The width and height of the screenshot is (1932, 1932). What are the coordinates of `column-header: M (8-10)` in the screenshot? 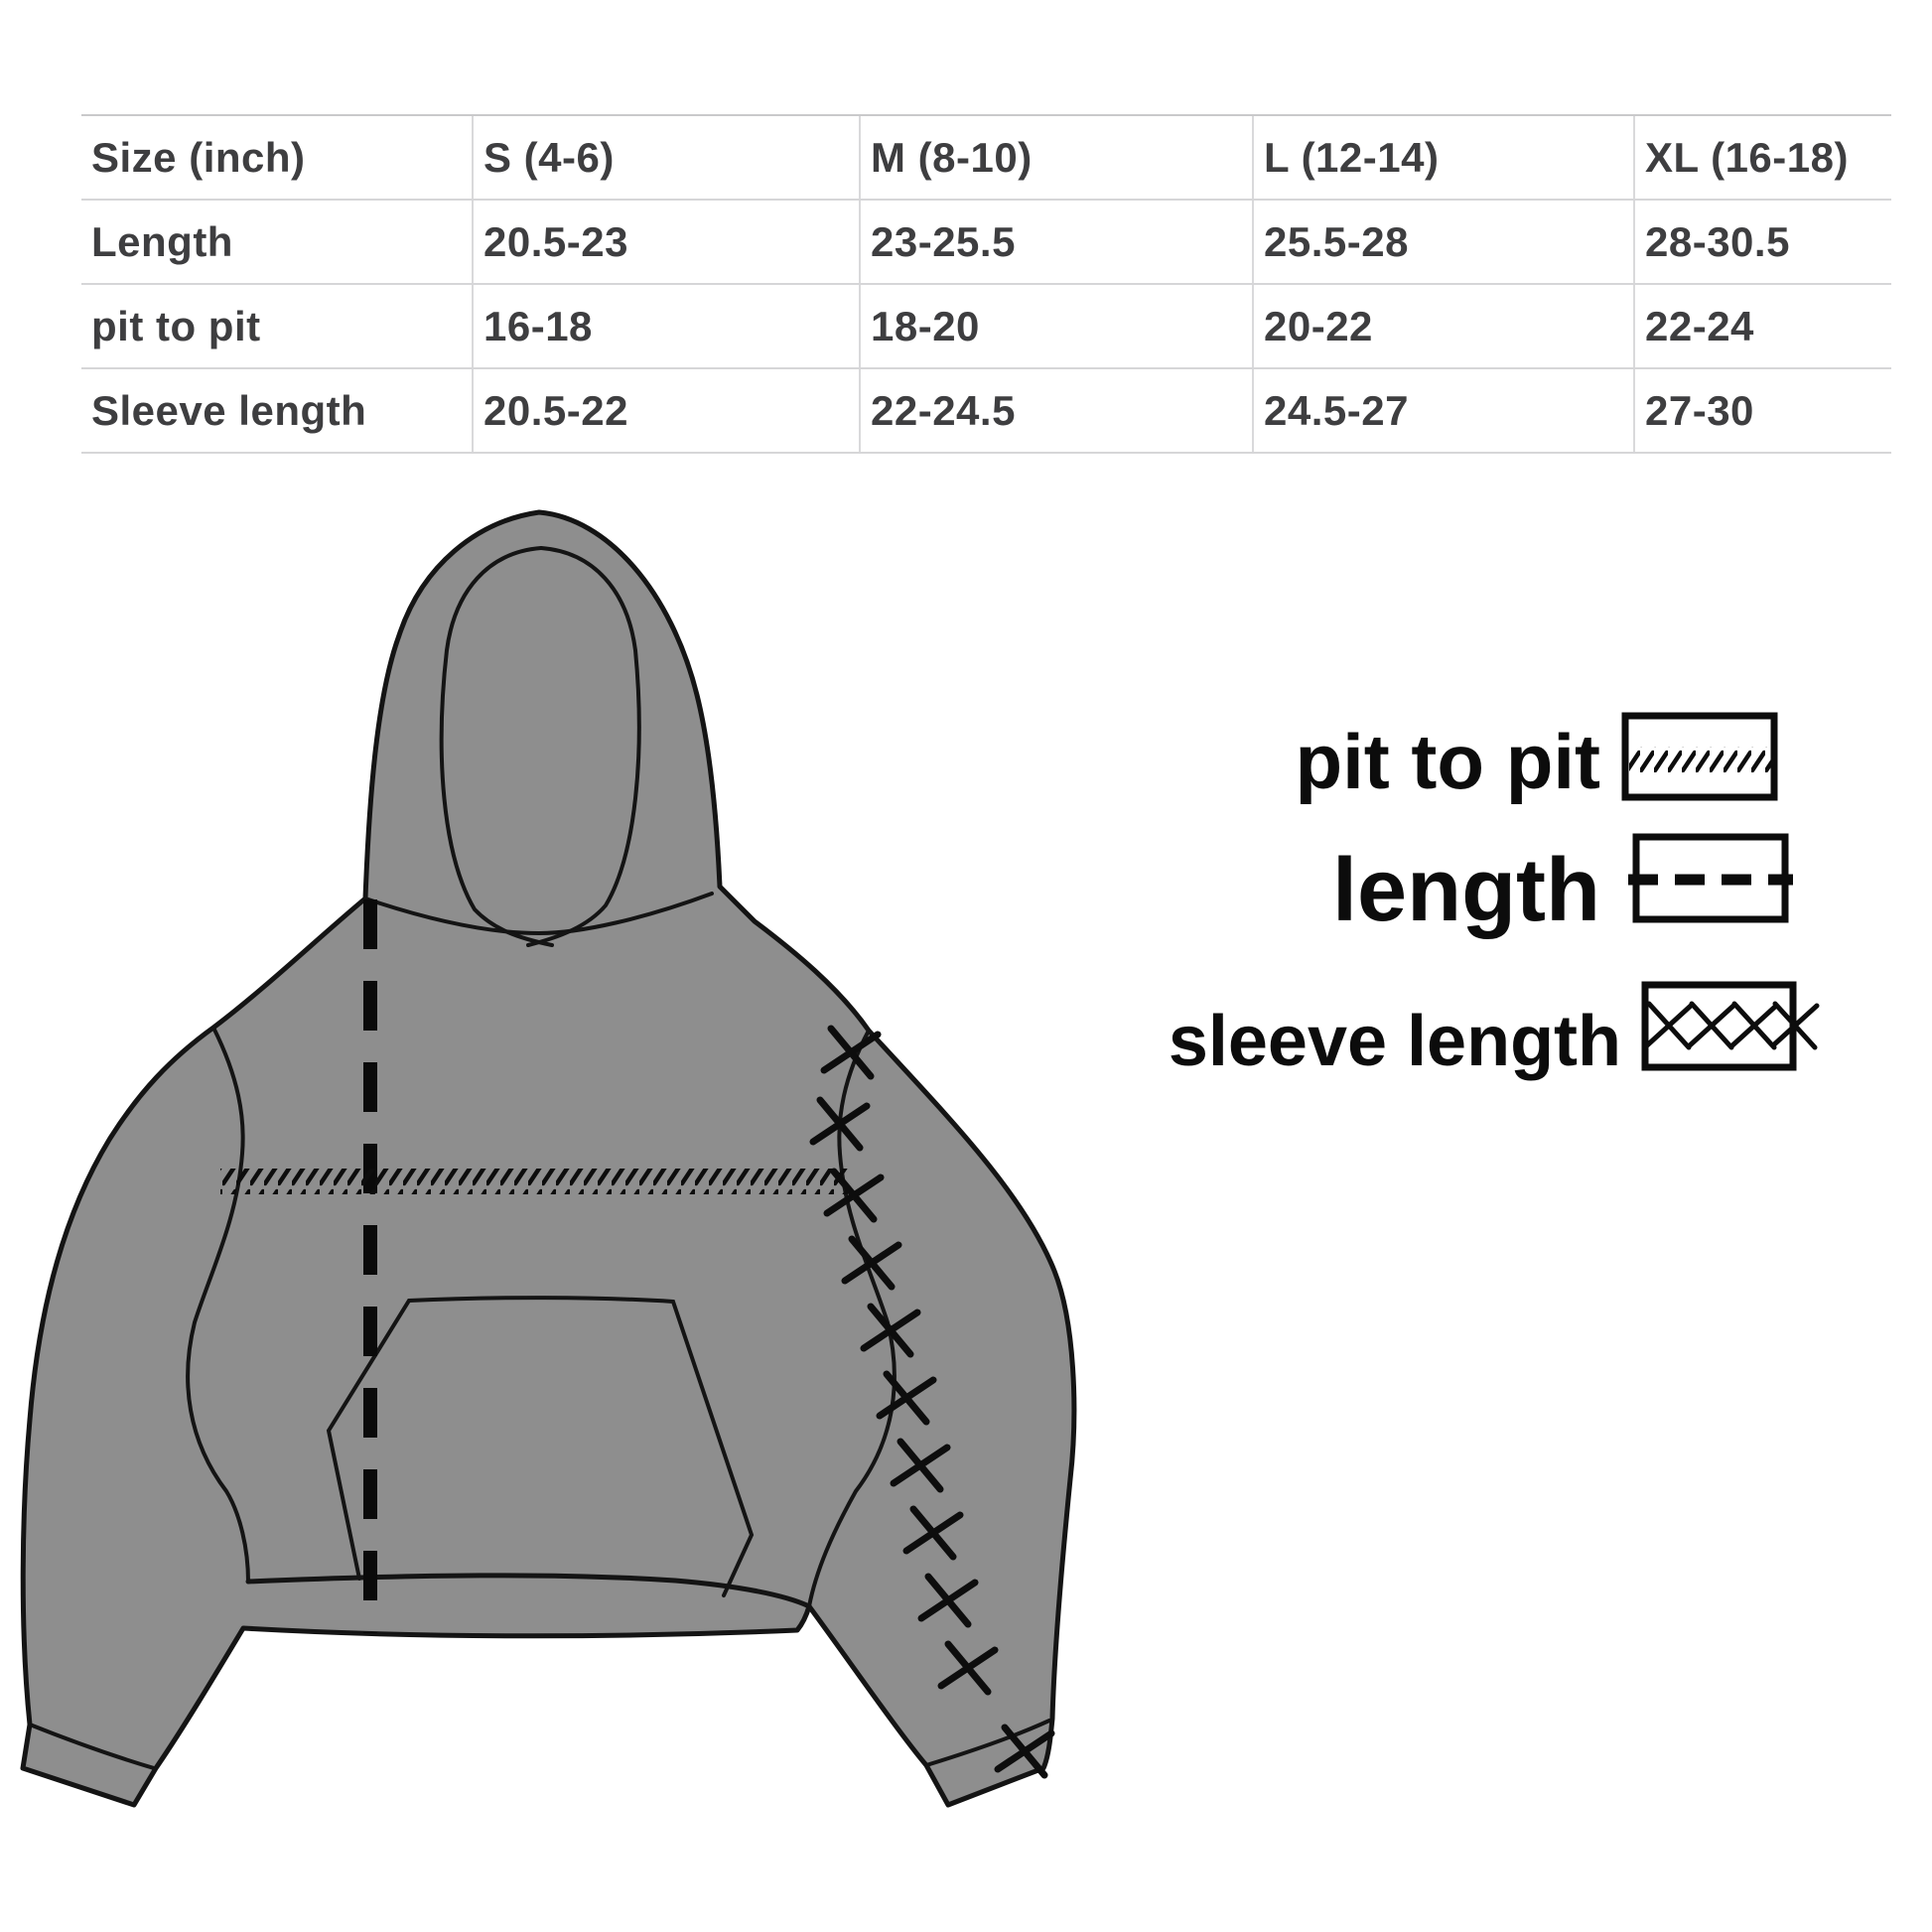 It's located at (1055, 157).